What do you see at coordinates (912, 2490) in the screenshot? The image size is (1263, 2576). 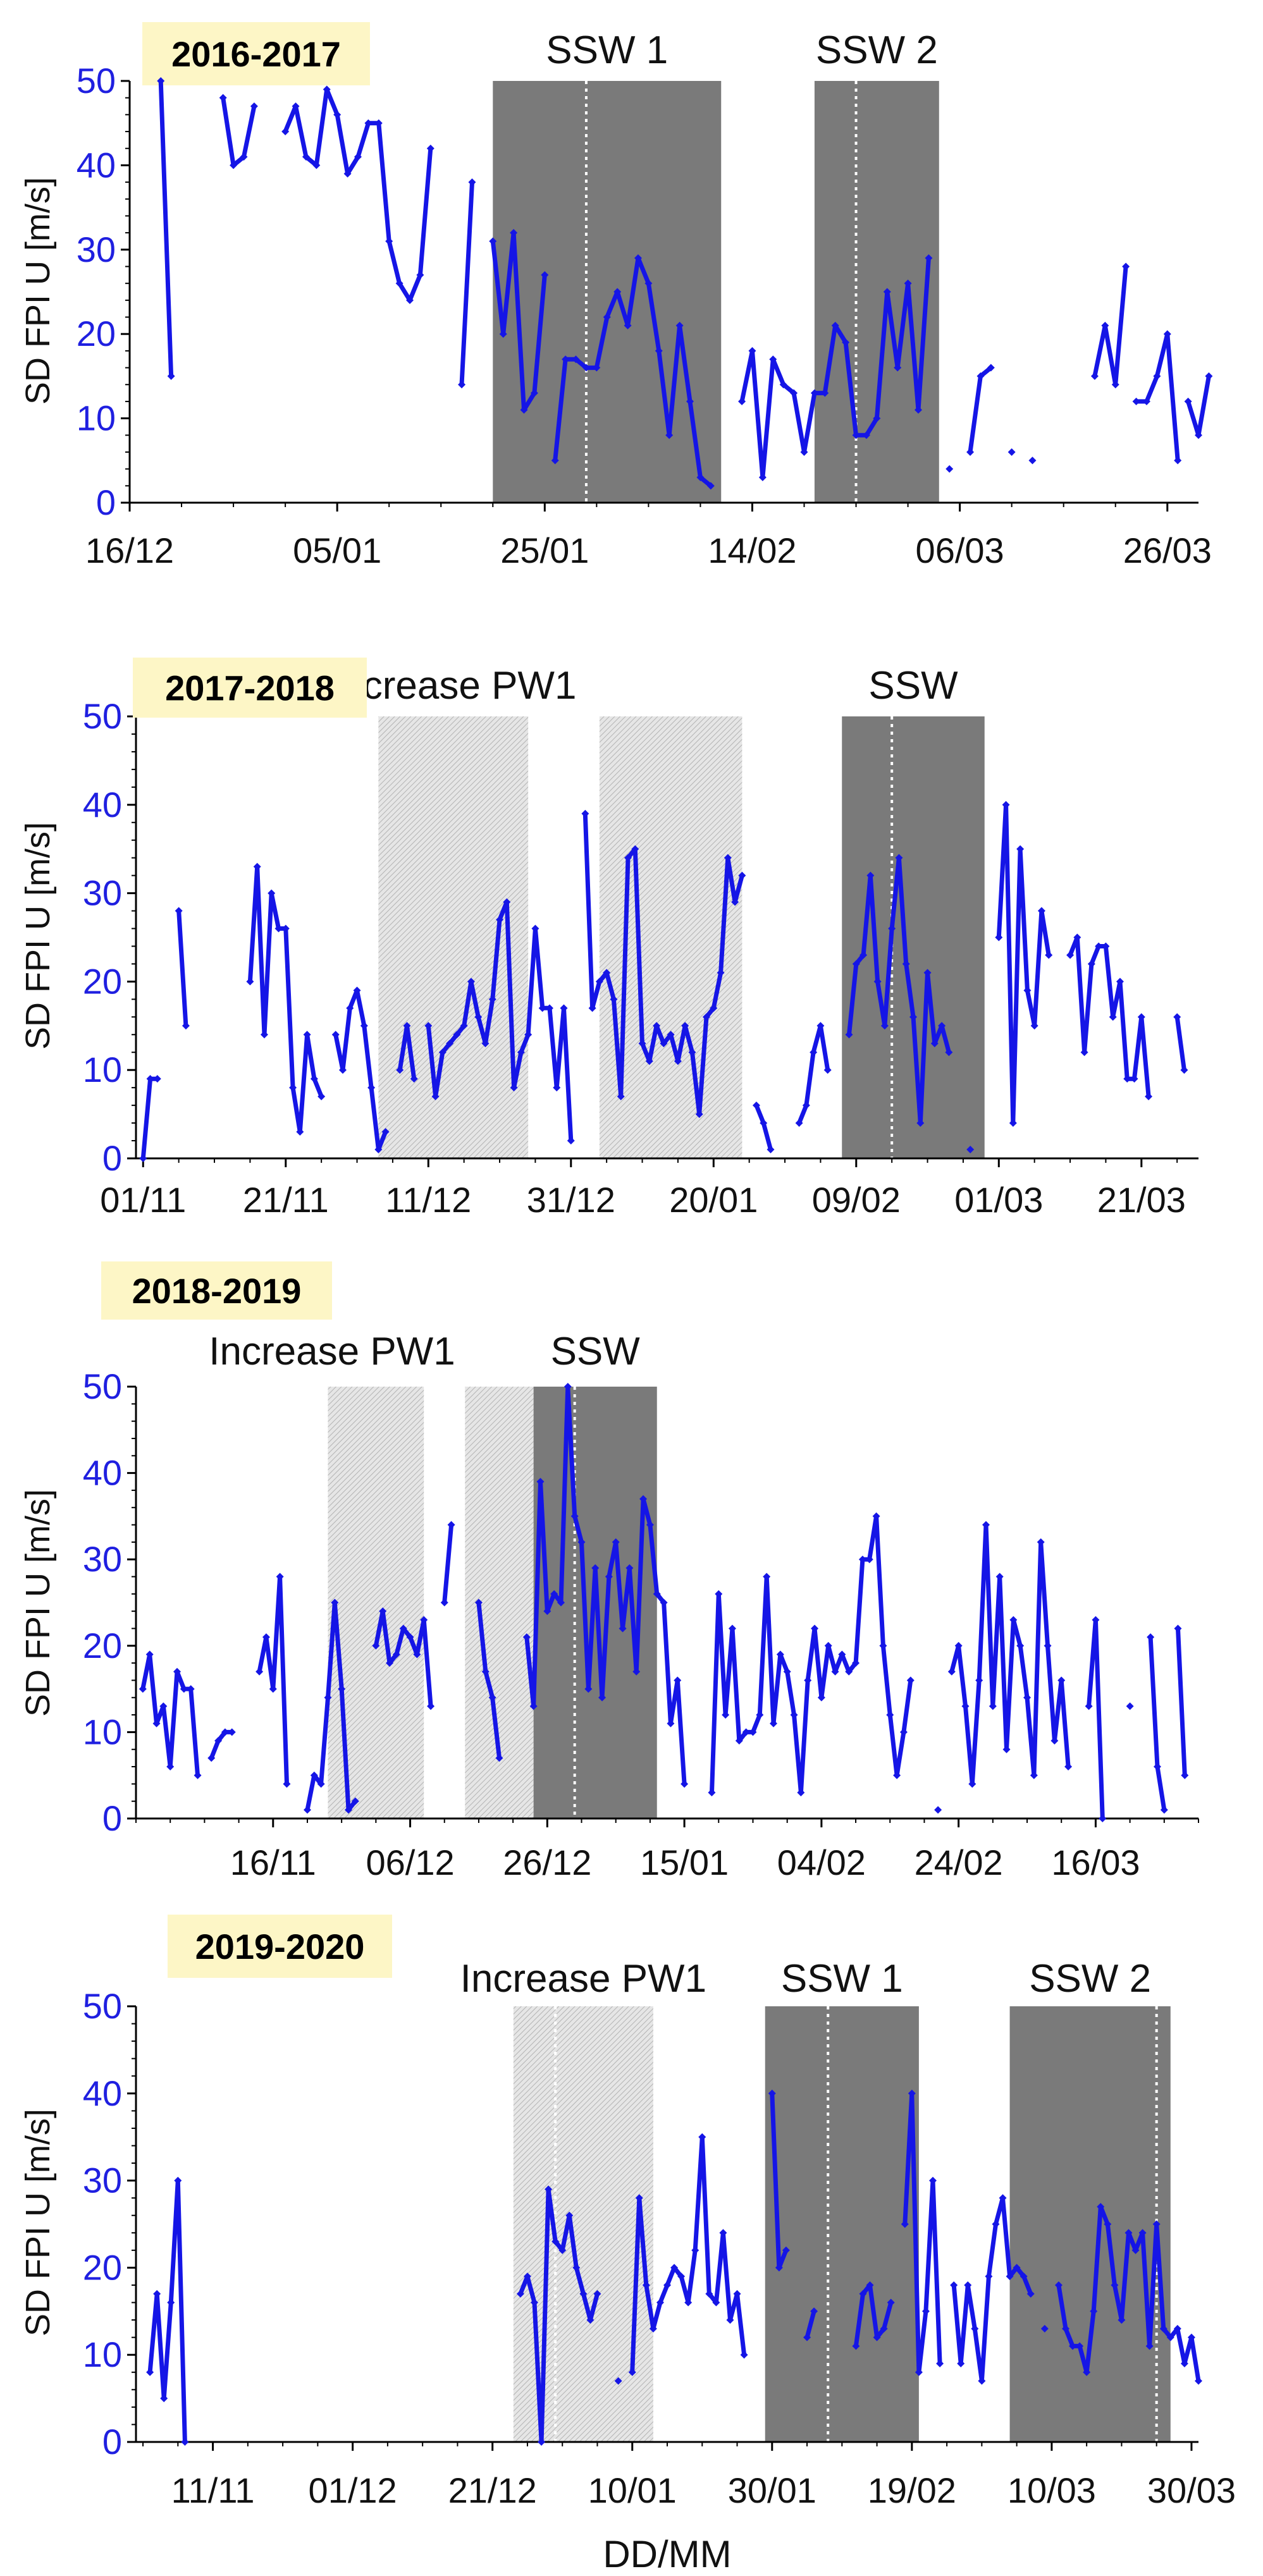 I see `x-tick-label: 19/02` at bounding box center [912, 2490].